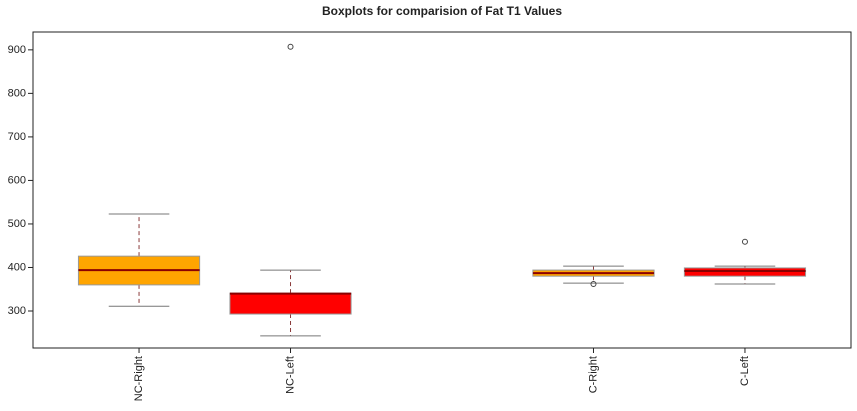  What do you see at coordinates (17, 311) in the screenshot?
I see `y-tick-label: 300` at bounding box center [17, 311].